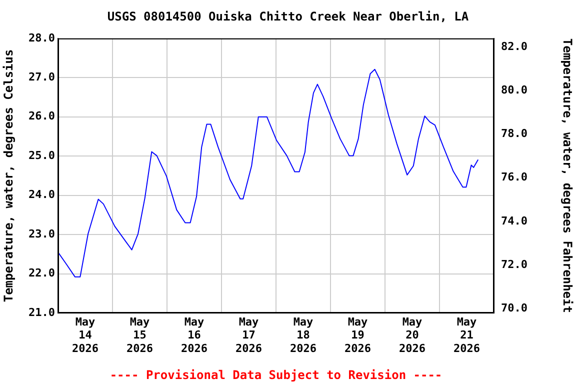 The width and height of the screenshot is (576, 384). I want to click on y-tick-label: 25.0, so click(41, 155).